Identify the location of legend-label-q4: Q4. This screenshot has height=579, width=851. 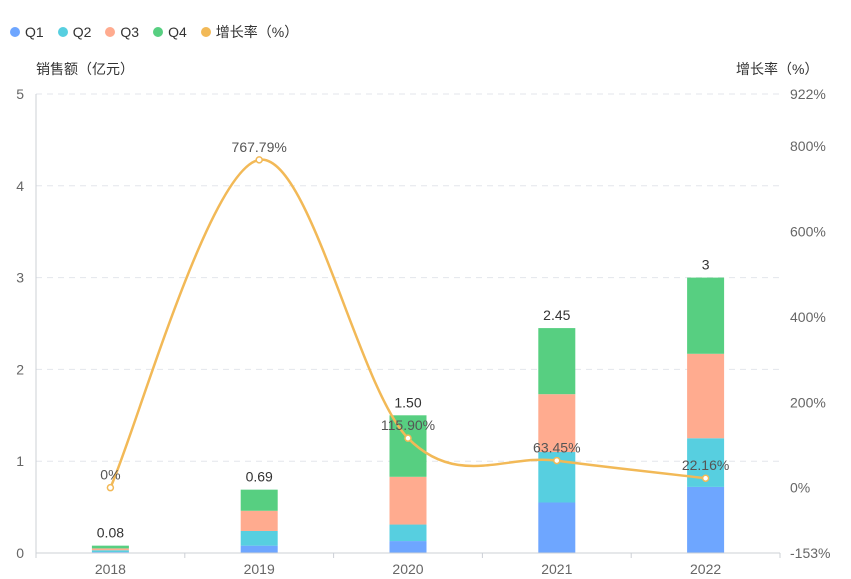
(177, 32).